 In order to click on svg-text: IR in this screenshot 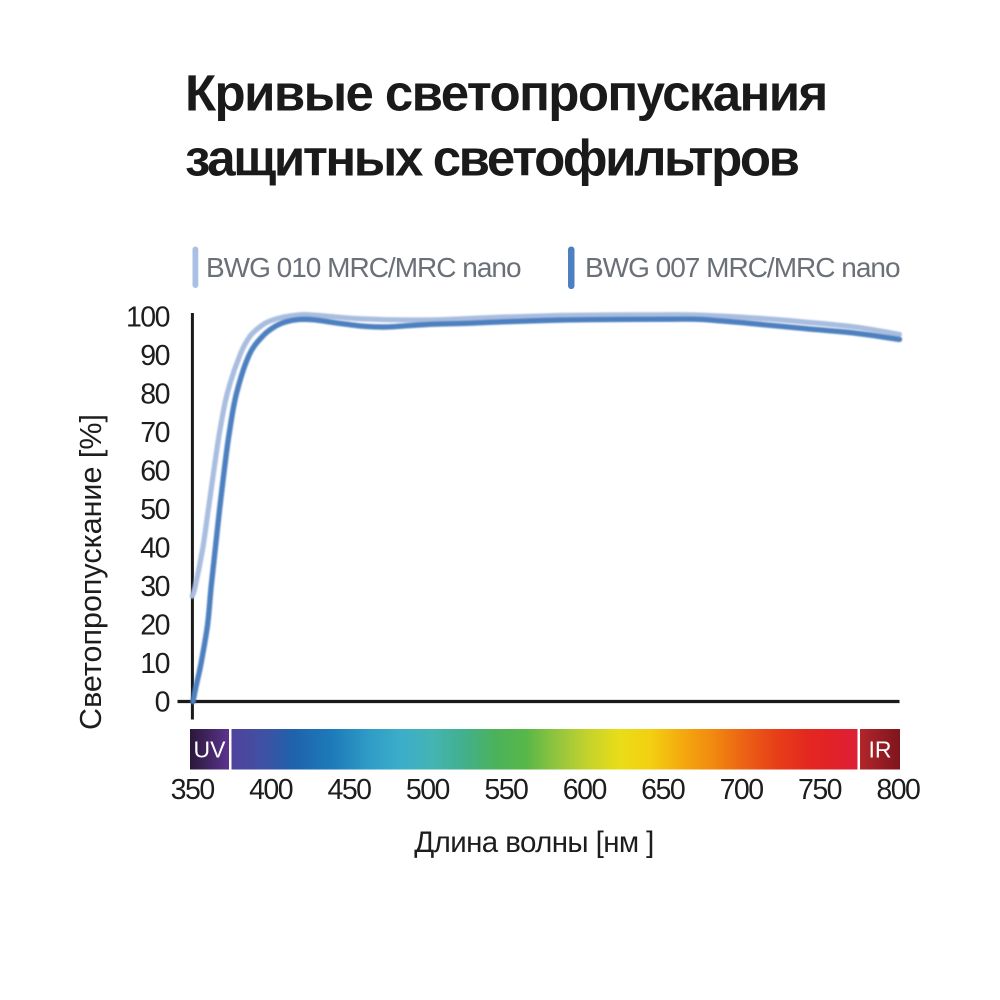, I will do `click(880, 750)`.